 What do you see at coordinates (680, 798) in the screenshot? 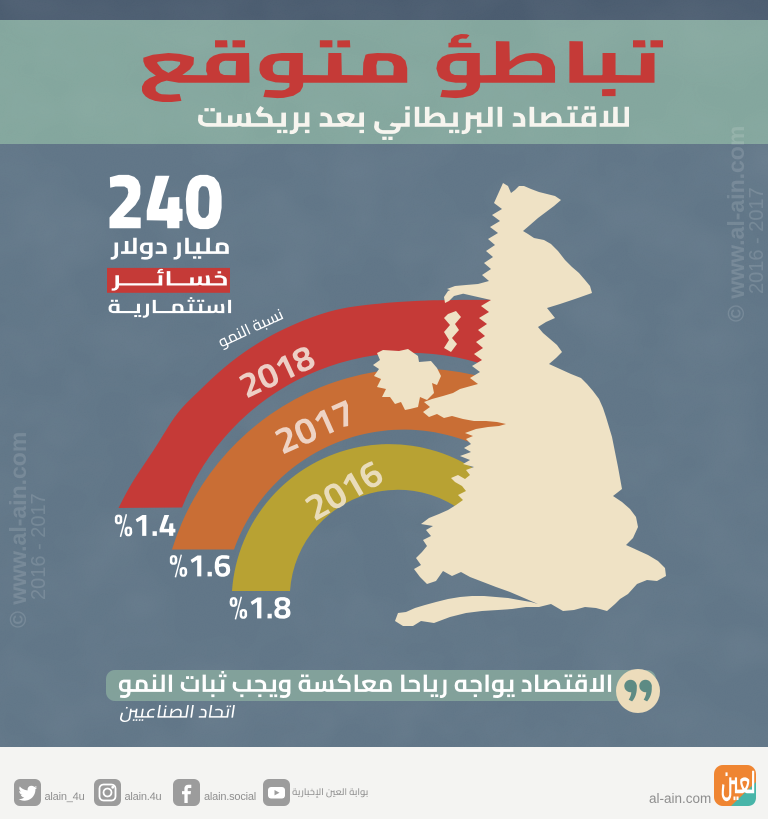
I see `svg-text: al-ain.com` at bounding box center [680, 798].